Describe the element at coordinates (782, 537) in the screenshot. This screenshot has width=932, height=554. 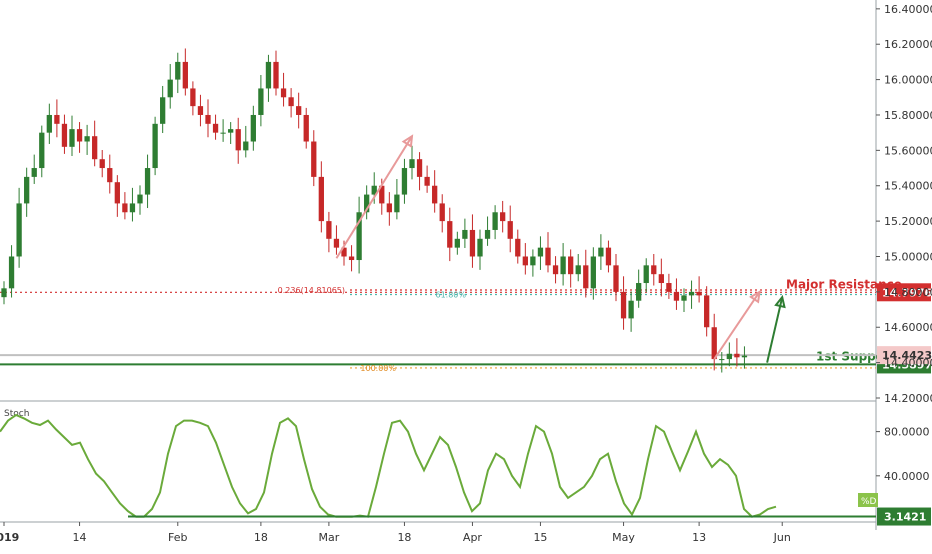
I see `time-tick-label: Jun` at that location.